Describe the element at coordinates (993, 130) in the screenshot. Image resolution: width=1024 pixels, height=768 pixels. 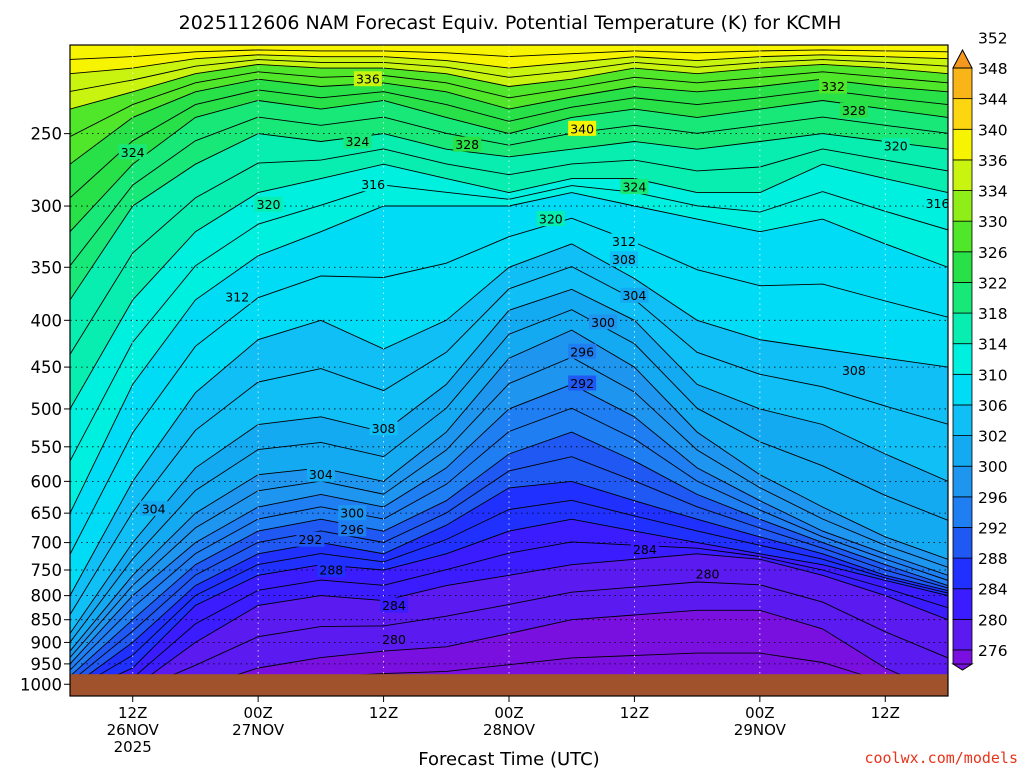
I see `colorbar-label: 340` at that location.